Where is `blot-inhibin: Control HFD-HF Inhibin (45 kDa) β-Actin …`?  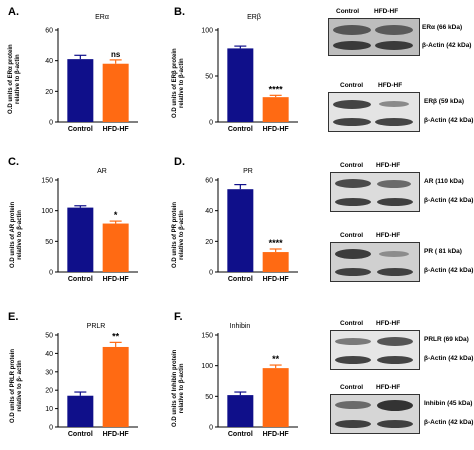
blot-inhibin: Control HFD-HF Inhibin (45 kDa) β-Actin … is located at coordinates (402, 409).